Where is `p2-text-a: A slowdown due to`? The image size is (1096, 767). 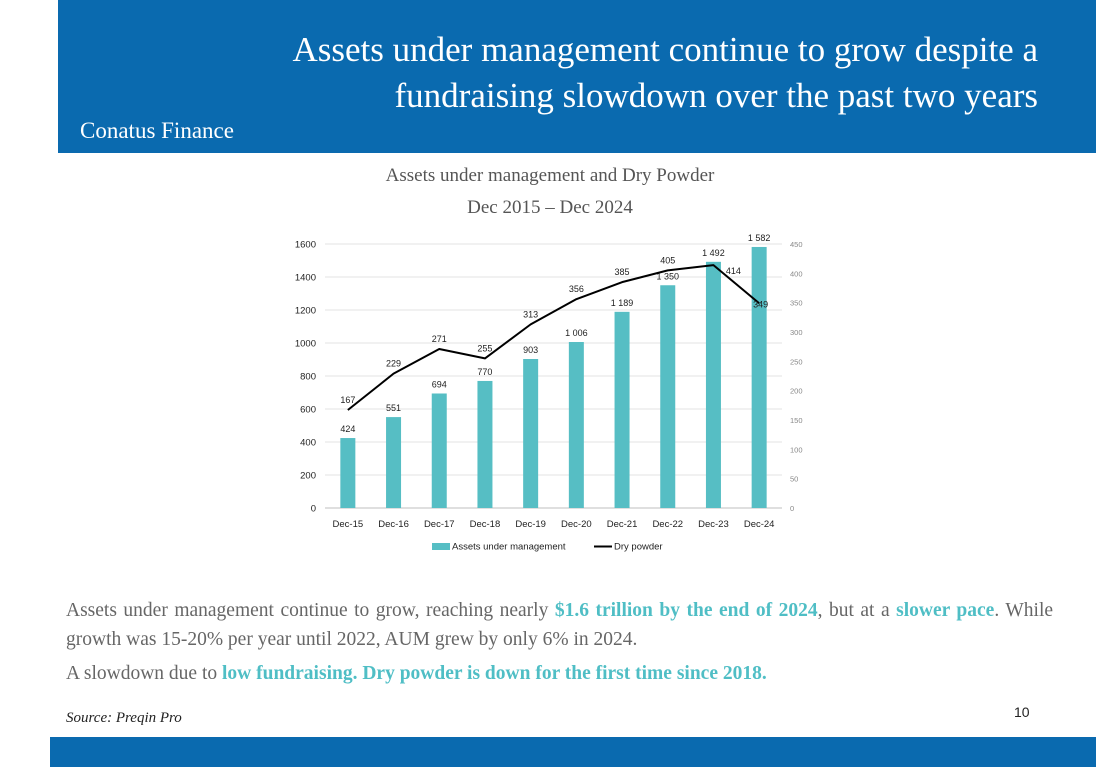
p2-text-a: A slowdown due to is located at coordinates (144, 673).